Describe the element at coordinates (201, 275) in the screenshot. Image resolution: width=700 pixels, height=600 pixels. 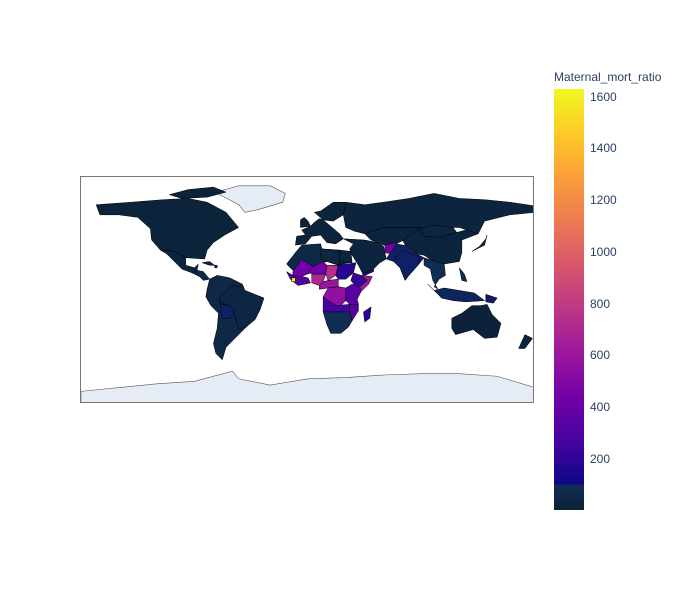
I see `country-central-america` at that location.